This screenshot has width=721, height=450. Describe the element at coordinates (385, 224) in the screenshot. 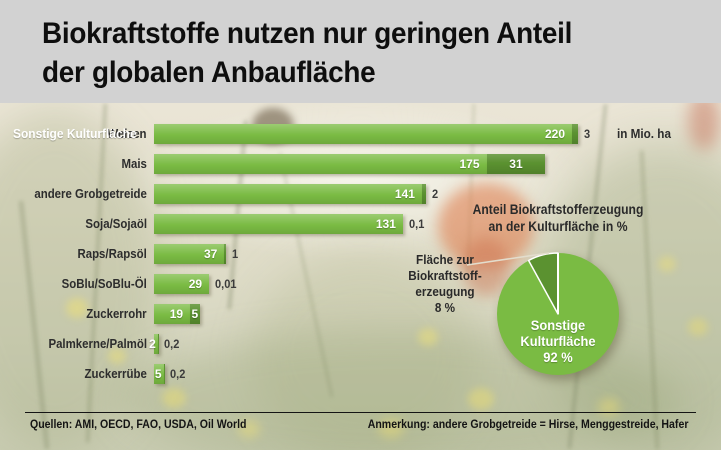

I see `bar-value-light: 131` at that location.